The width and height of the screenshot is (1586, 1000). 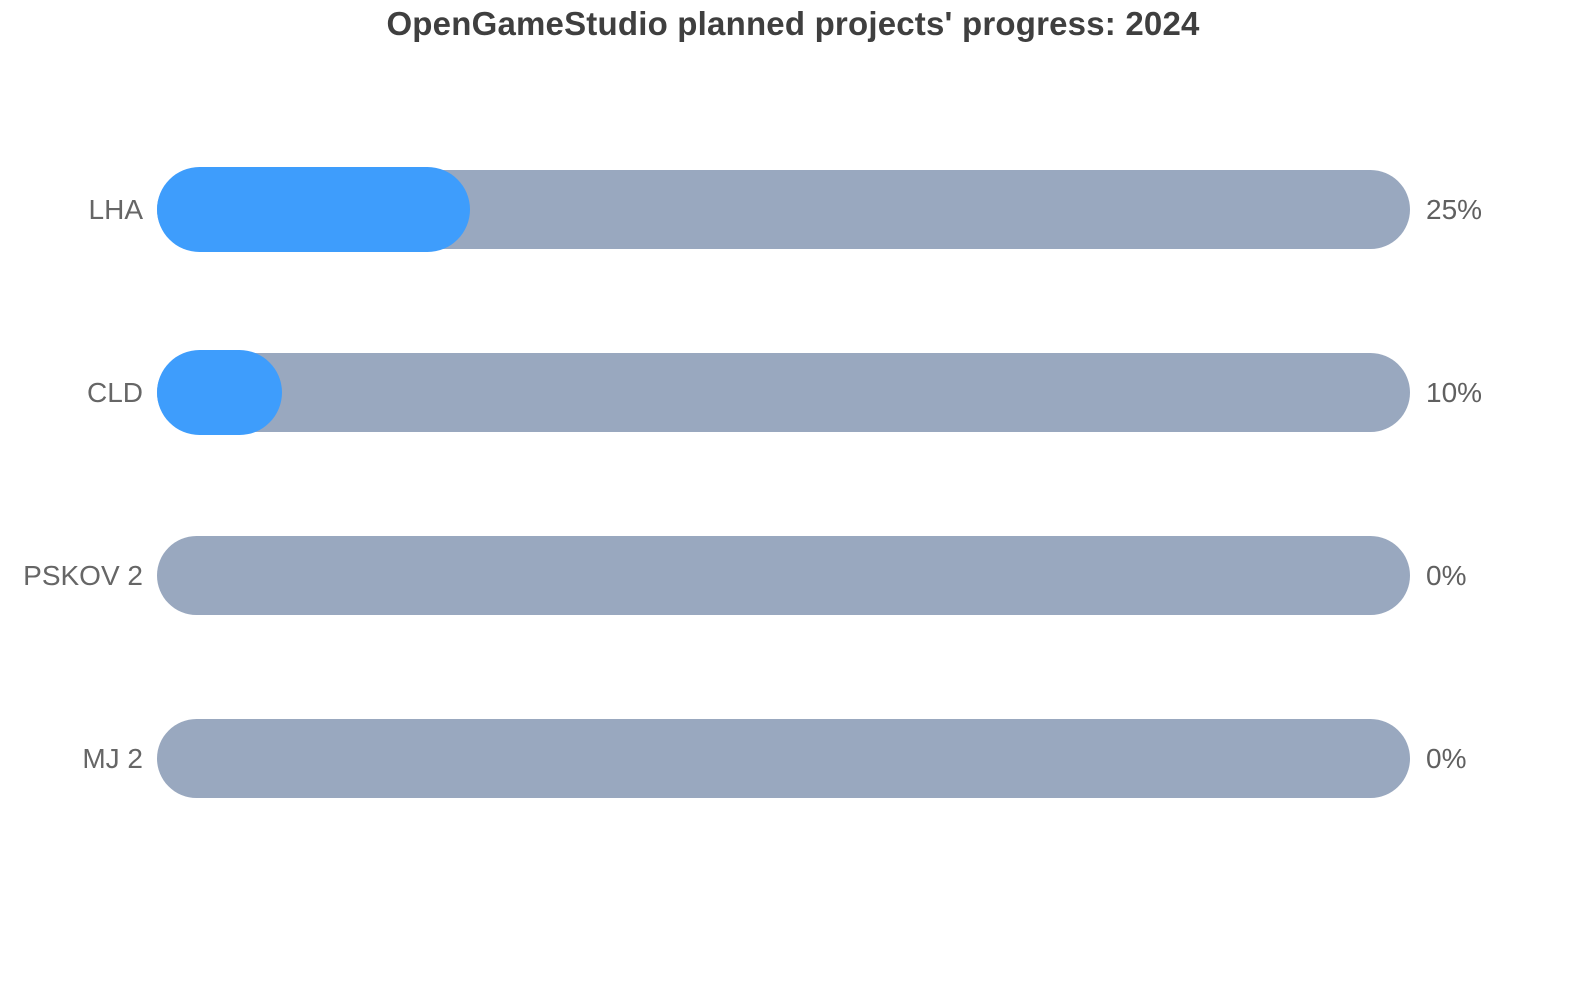 What do you see at coordinates (83, 575) in the screenshot?
I see `project-label: PSKOV 2` at bounding box center [83, 575].